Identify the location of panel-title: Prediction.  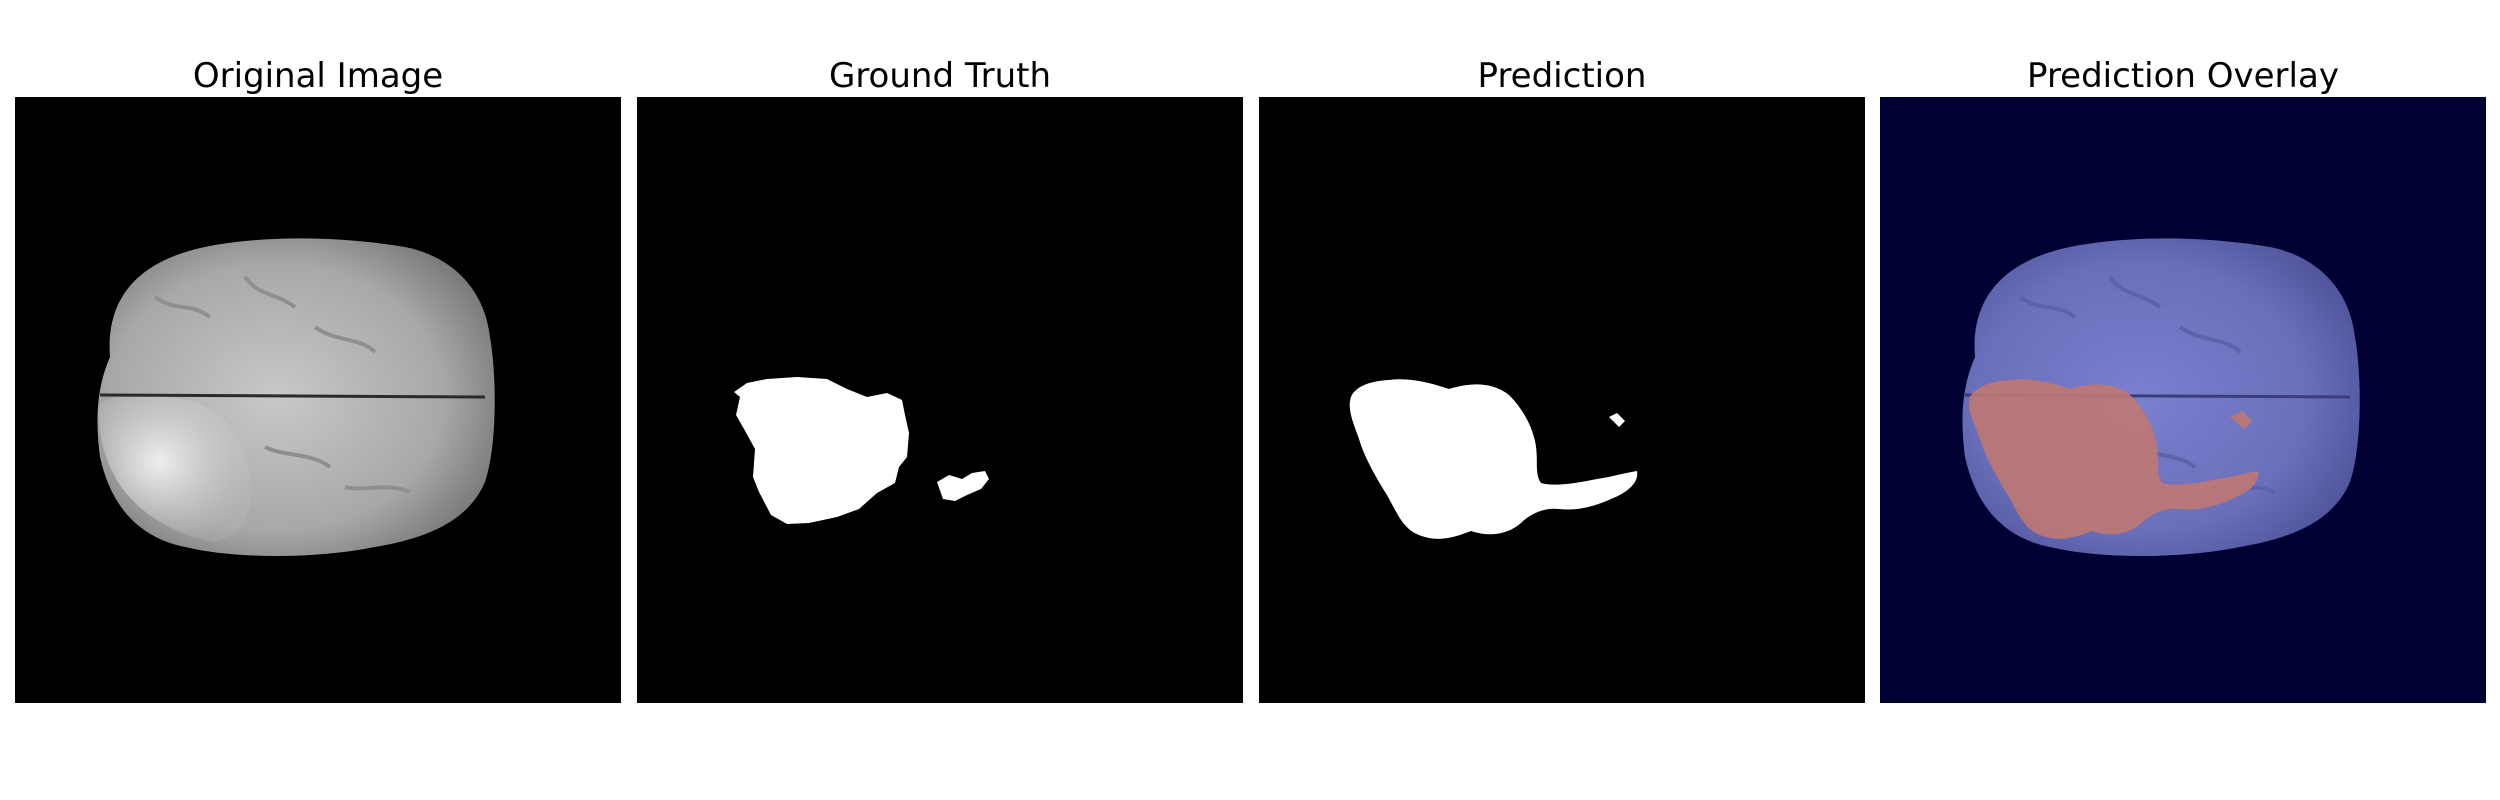
(1562, 76).